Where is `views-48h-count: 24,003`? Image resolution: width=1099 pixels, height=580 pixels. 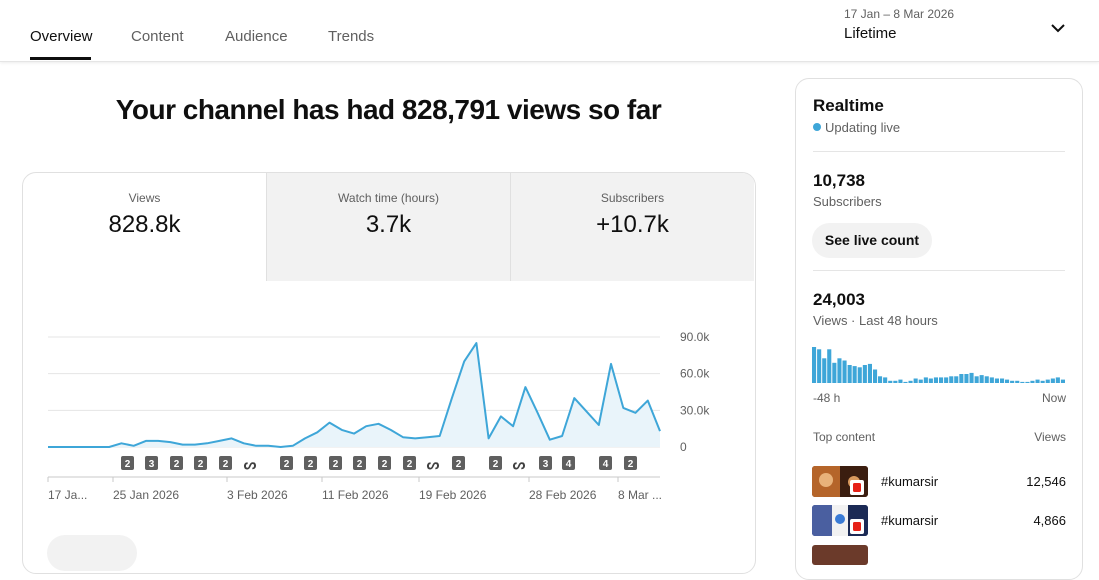 views-48h-count: 24,003 is located at coordinates (839, 299).